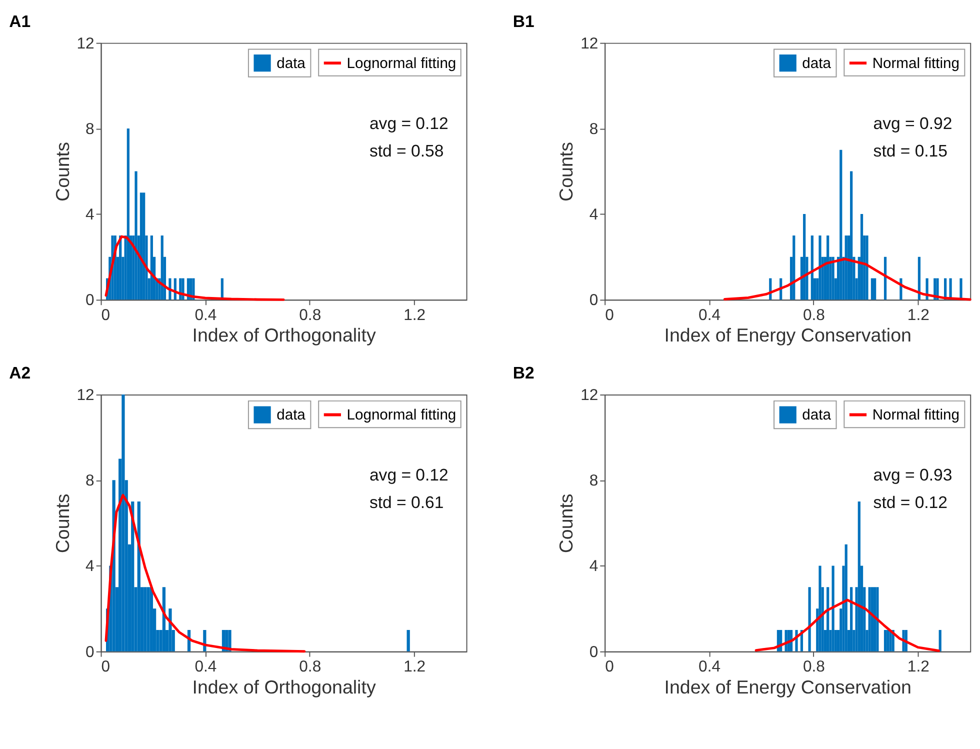 Image resolution: width=980 pixels, height=749 pixels. Describe the element at coordinates (523, 22) in the screenshot. I see `chart-title: B1` at that location.